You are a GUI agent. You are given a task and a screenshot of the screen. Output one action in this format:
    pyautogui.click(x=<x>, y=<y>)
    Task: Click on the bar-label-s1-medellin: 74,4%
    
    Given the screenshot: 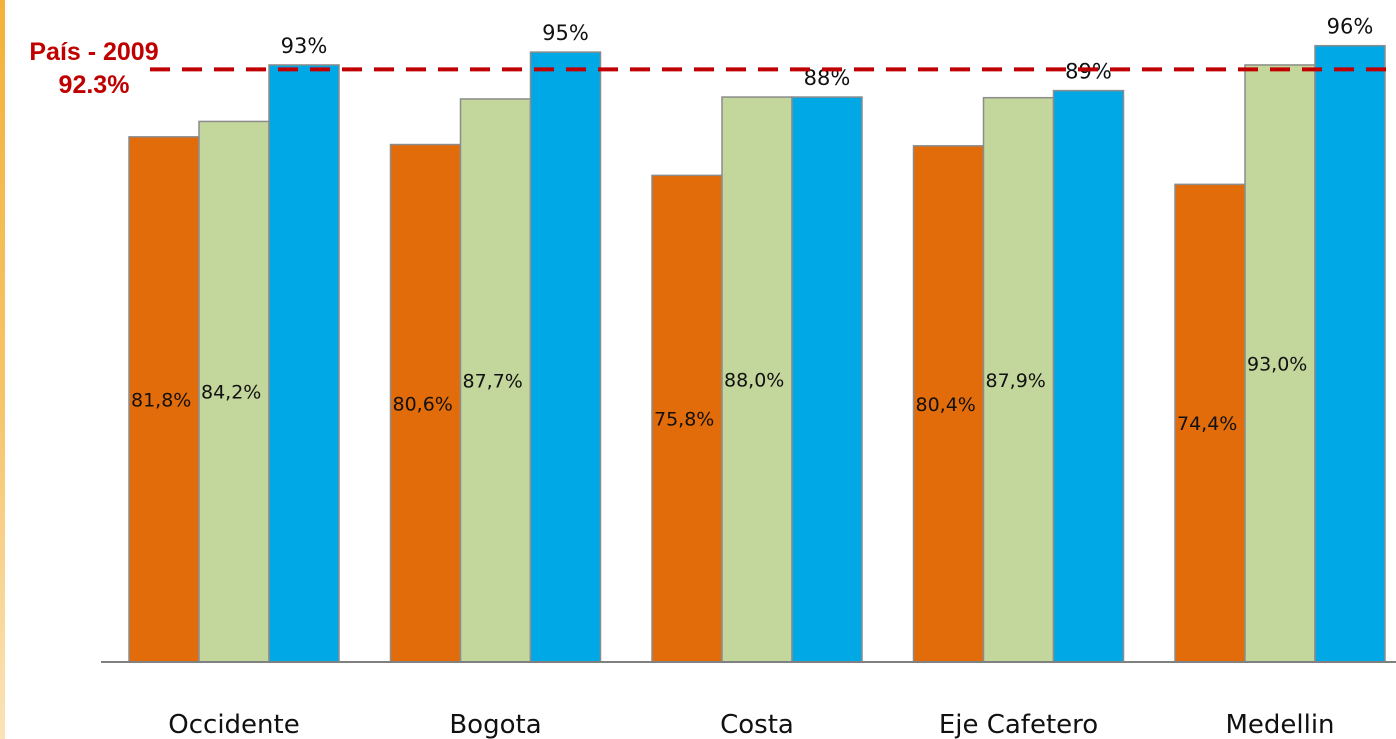 What is the action you would take?
    pyautogui.click(x=1207, y=424)
    